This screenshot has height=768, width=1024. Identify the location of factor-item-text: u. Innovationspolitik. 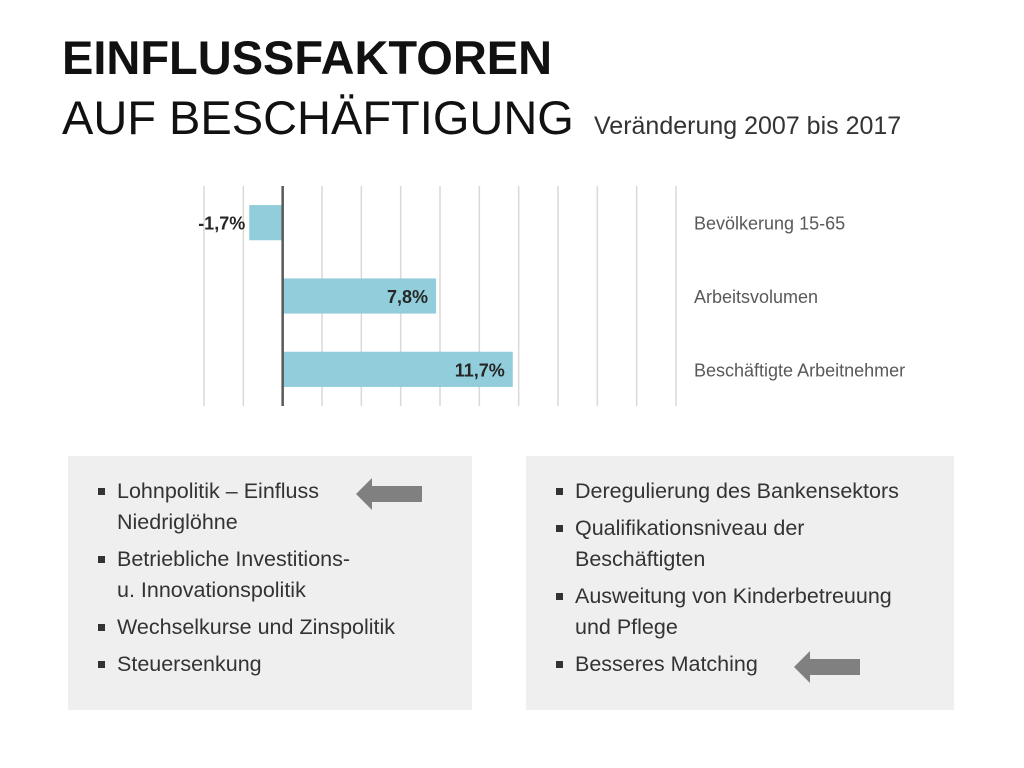
(211, 590).